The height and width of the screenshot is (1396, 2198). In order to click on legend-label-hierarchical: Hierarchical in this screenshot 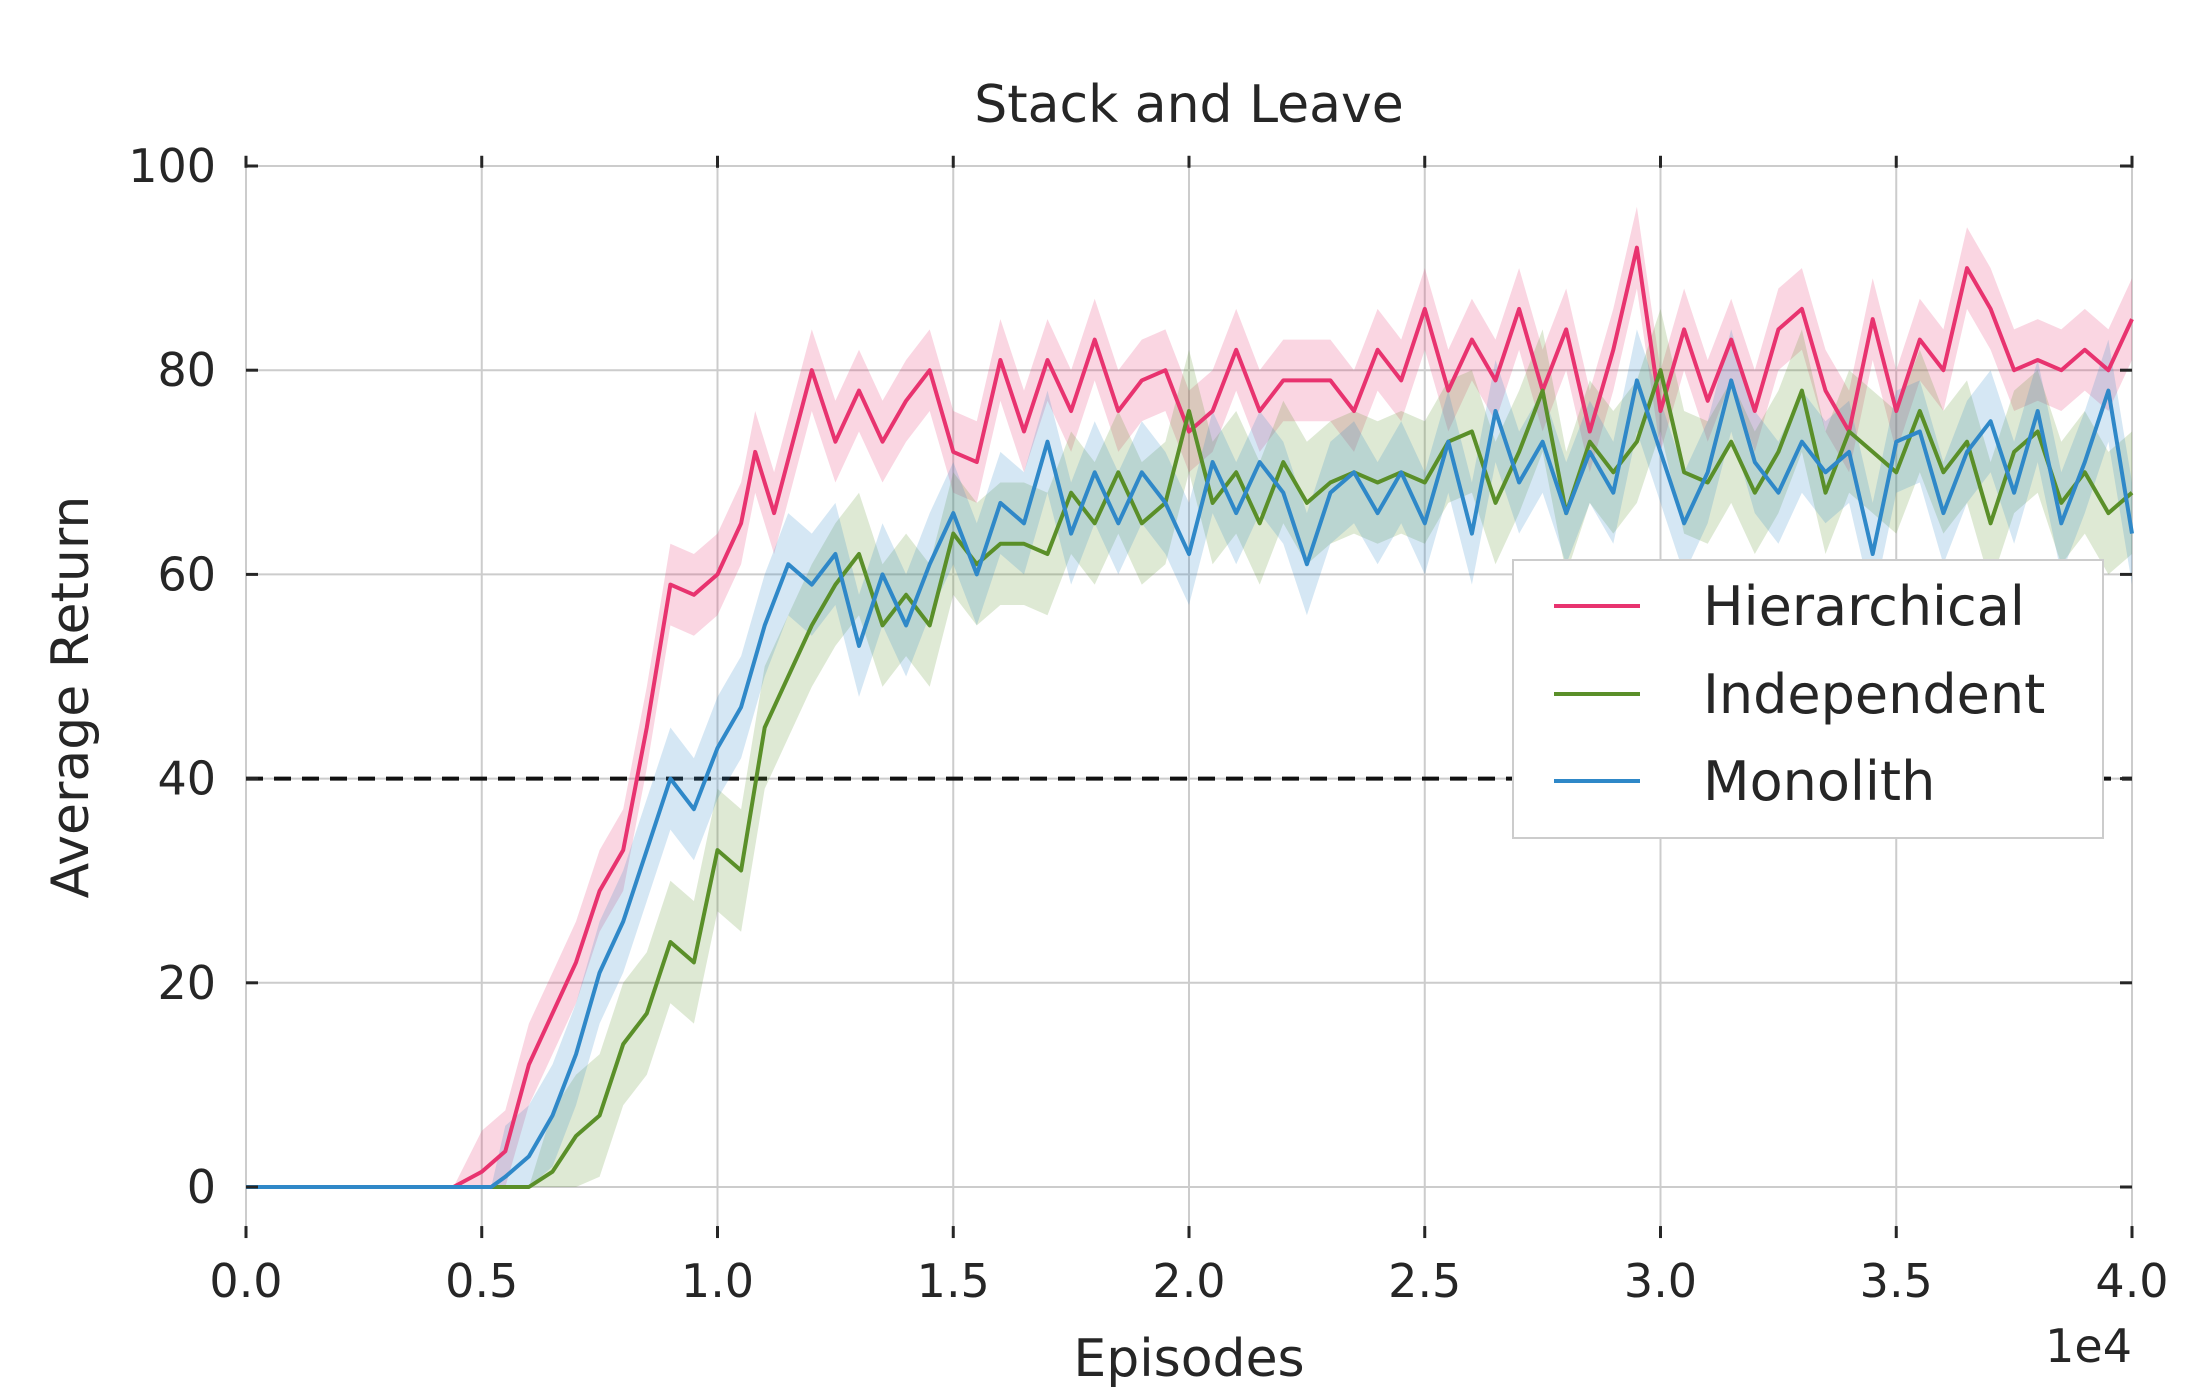, I will do `click(1864, 606)`.